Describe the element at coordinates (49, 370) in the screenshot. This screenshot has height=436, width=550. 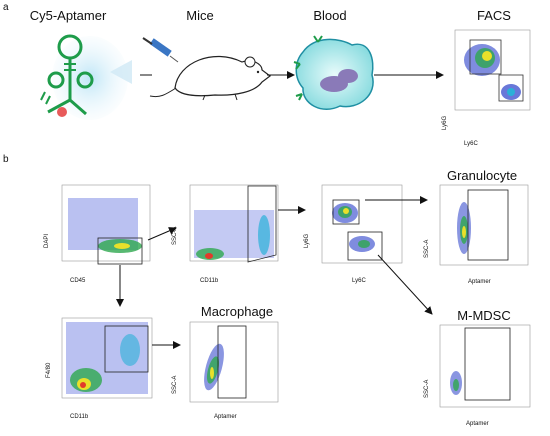
I see `plot6-ylabel: F4/80` at that location.